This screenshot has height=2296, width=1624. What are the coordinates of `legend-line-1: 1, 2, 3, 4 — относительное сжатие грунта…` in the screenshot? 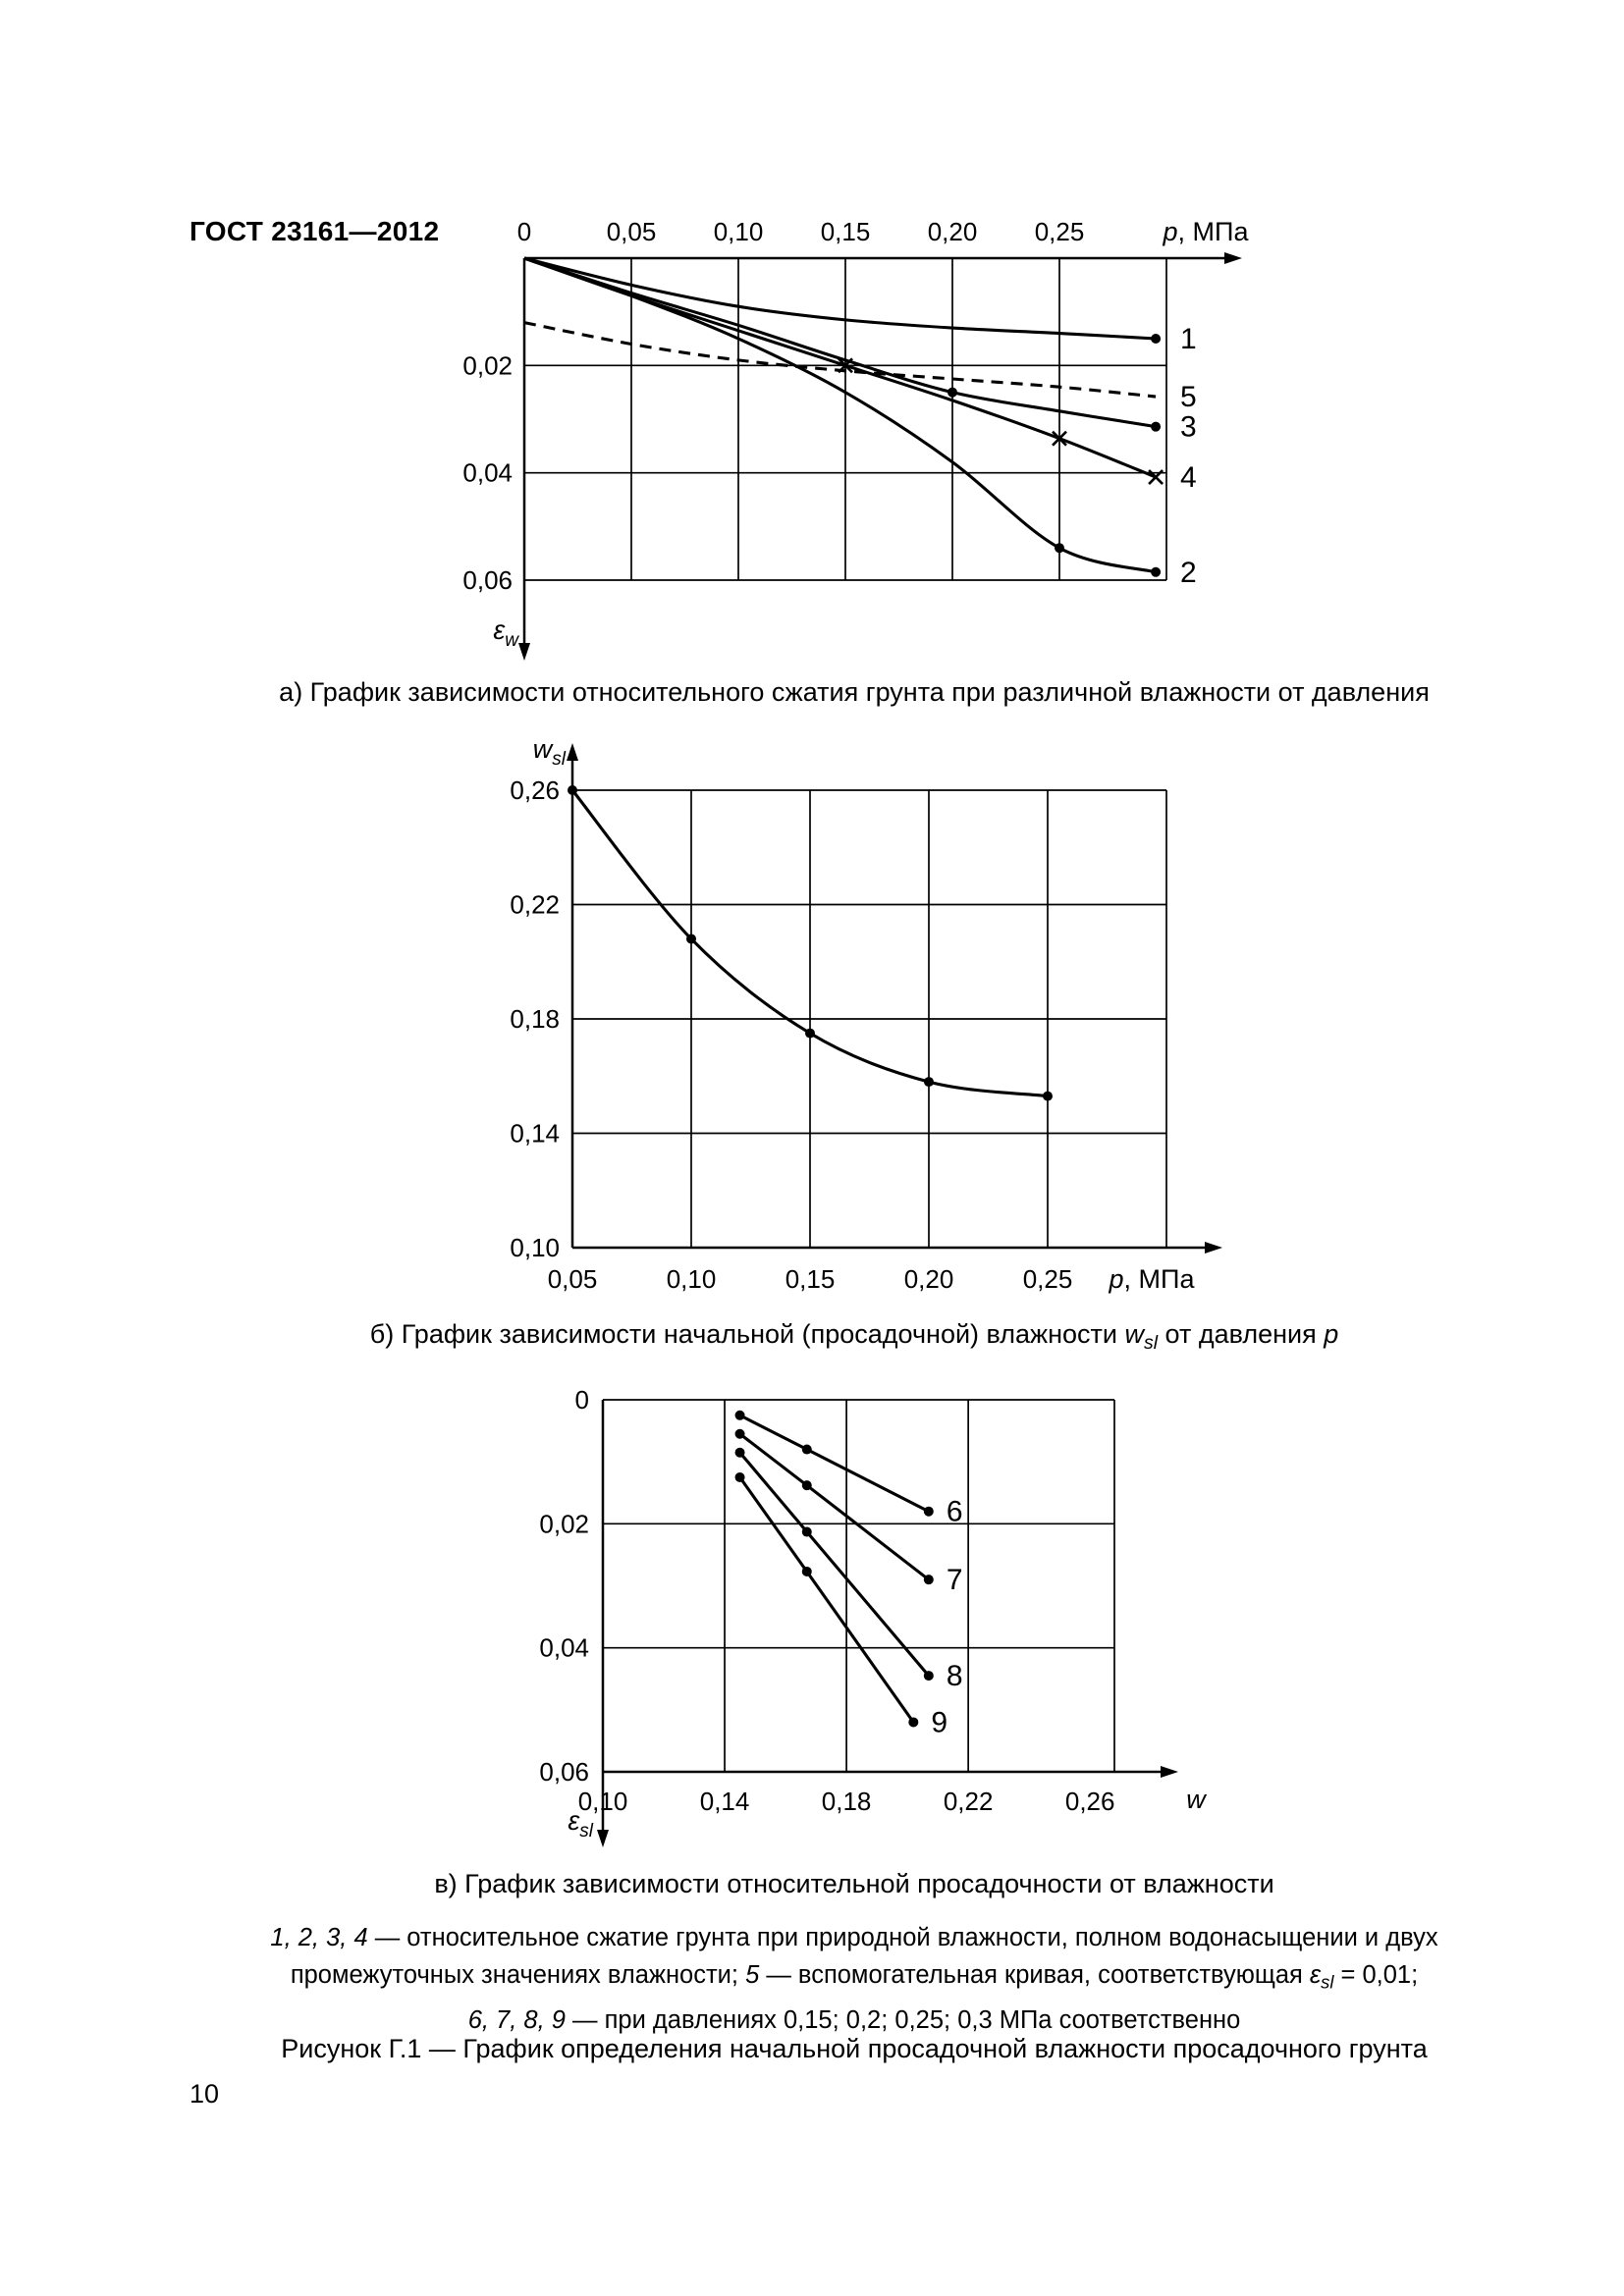 It's located at (854, 1937).